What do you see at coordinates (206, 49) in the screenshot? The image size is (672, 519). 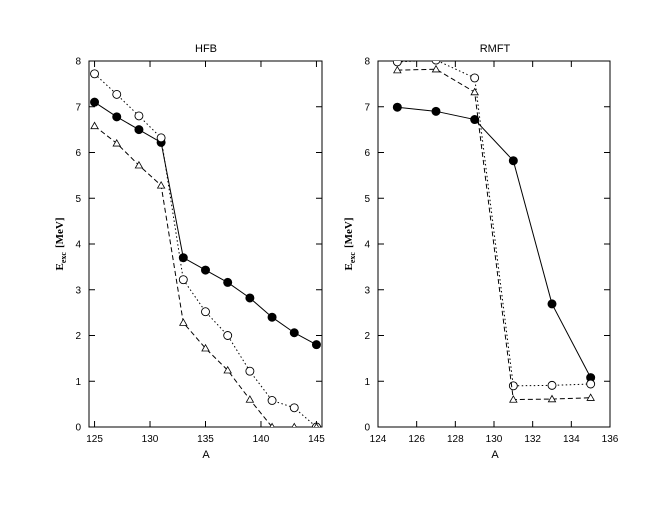 I see `hfb-chart-title: HFB` at bounding box center [206, 49].